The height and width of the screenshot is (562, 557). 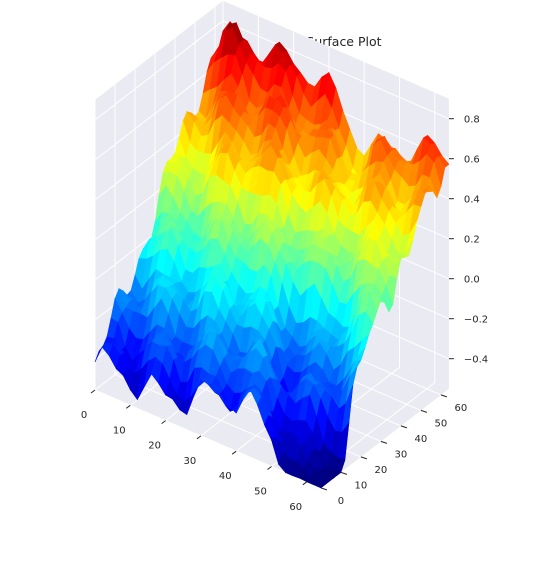 I want to click on x-tick-label: 20, so click(x=154, y=446).